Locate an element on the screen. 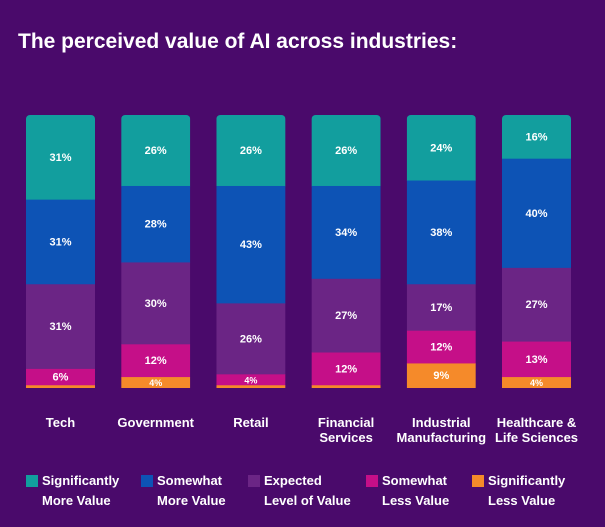 This screenshot has width=605, height=527. category-label: Healthcare & Life Sciences is located at coordinates (536, 430).